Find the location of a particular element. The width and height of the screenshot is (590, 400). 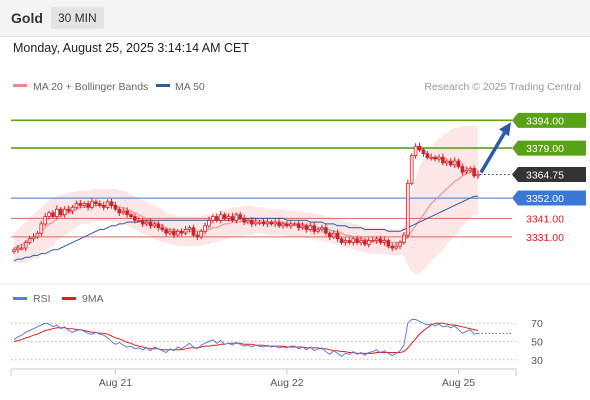

legend-rsi-ma-label: 9MA is located at coordinates (93, 299).